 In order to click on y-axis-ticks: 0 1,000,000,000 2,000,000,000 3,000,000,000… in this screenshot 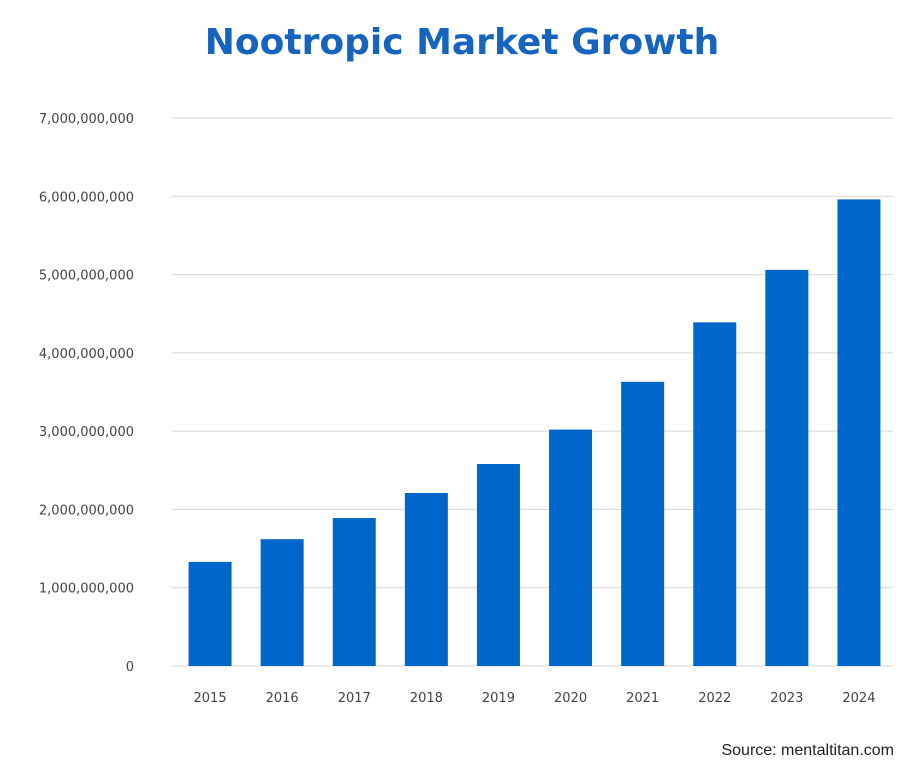, I will do `click(86, 393)`.